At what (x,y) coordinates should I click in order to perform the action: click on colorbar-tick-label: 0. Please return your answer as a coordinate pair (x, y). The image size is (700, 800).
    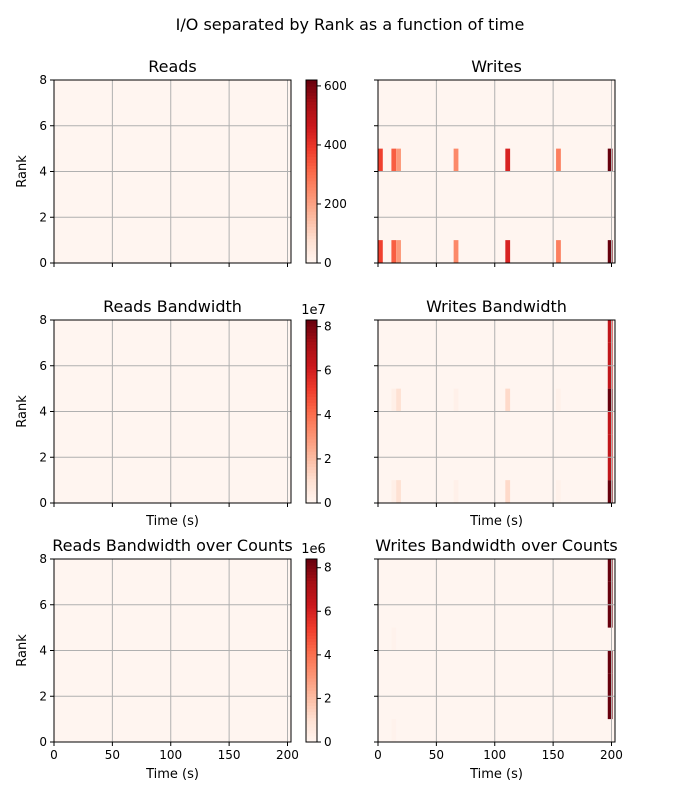
    Looking at the image, I should click on (328, 503).